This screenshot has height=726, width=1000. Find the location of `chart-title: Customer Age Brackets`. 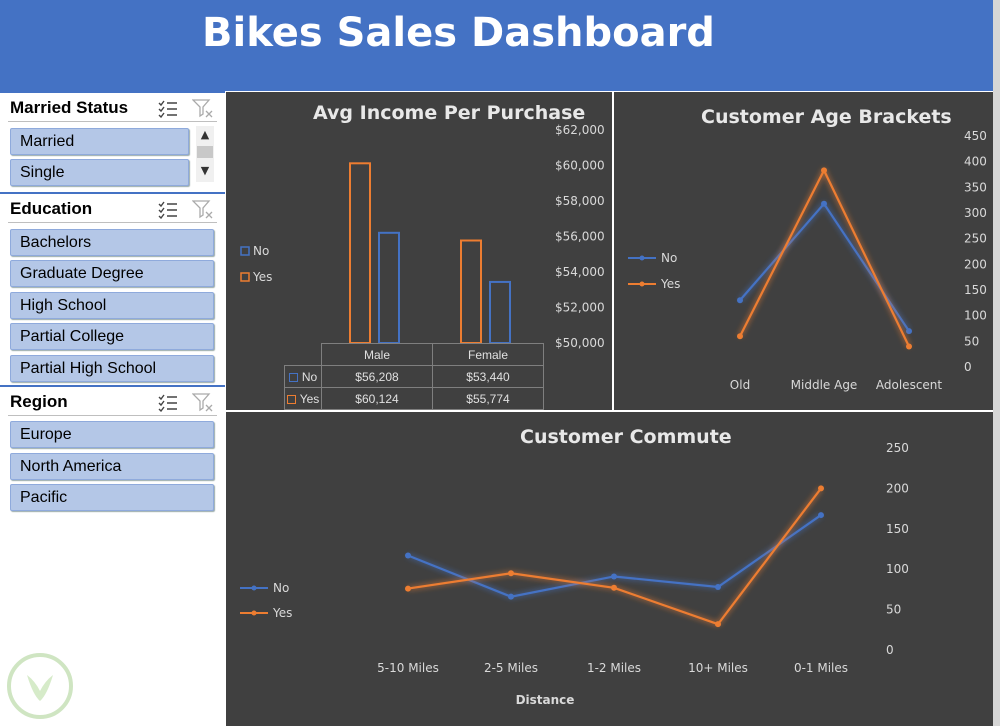

chart-title: Customer Age Brackets is located at coordinates (826, 117).